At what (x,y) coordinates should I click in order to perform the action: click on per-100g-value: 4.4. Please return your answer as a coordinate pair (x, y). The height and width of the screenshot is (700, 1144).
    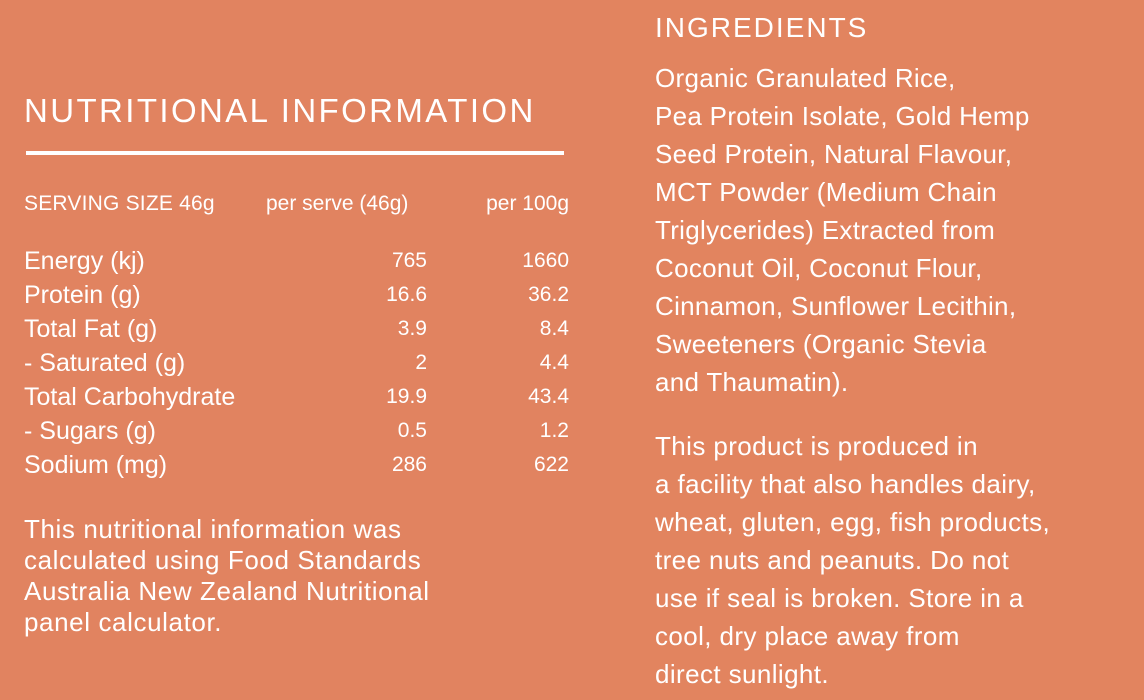
    Looking at the image, I should click on (554, 362).